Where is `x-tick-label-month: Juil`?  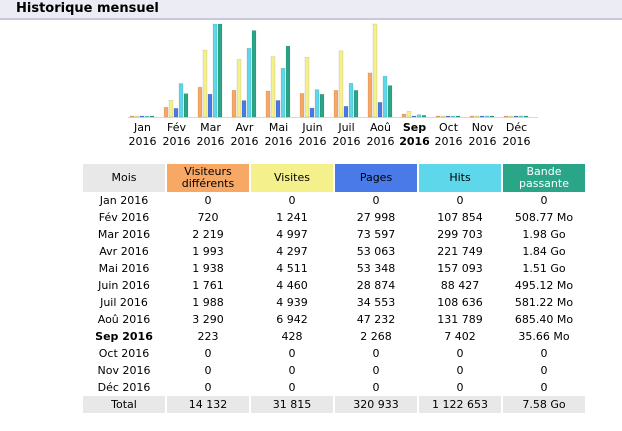 x-tick-label-month: Juil is located at coordinates (345, 127).